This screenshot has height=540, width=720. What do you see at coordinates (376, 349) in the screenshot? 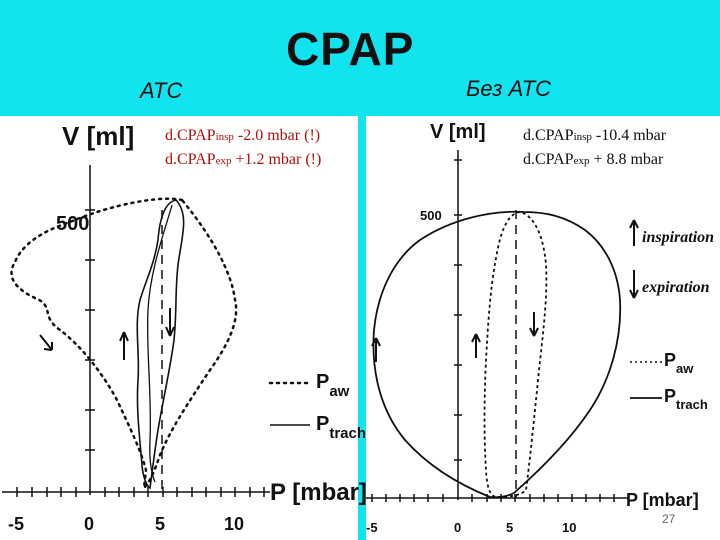
I see `right-arrow-up-icon` at bounding box center [376, 349].